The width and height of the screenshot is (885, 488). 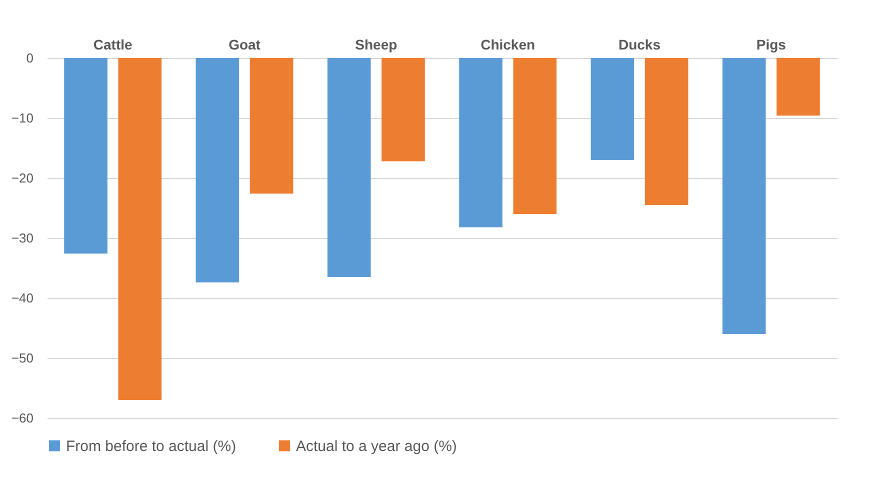 I want to click on x-tick-label: Goat, so click(x=244, y=44).